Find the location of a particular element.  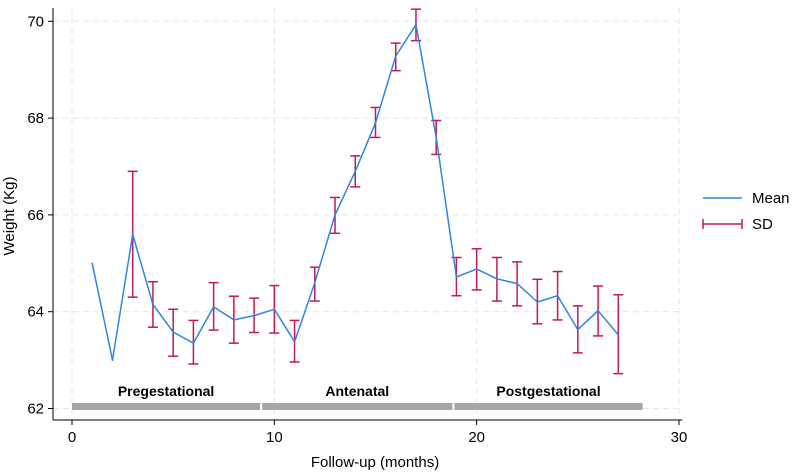

period-bars: Pregestational Antenatal Postgestational is located at coordinates (357, 396).